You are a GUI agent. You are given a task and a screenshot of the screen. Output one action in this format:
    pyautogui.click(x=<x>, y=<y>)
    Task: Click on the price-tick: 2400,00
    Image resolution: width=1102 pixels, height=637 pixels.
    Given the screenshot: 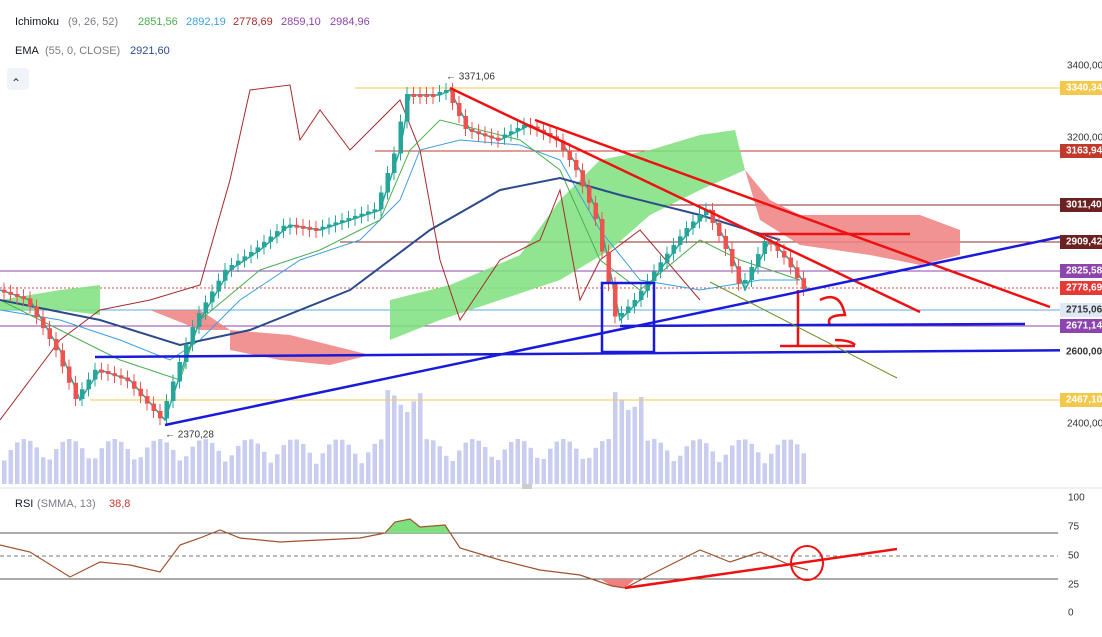 What is the action you would take?
    pyautogui.click(x=1084, y=424)
    